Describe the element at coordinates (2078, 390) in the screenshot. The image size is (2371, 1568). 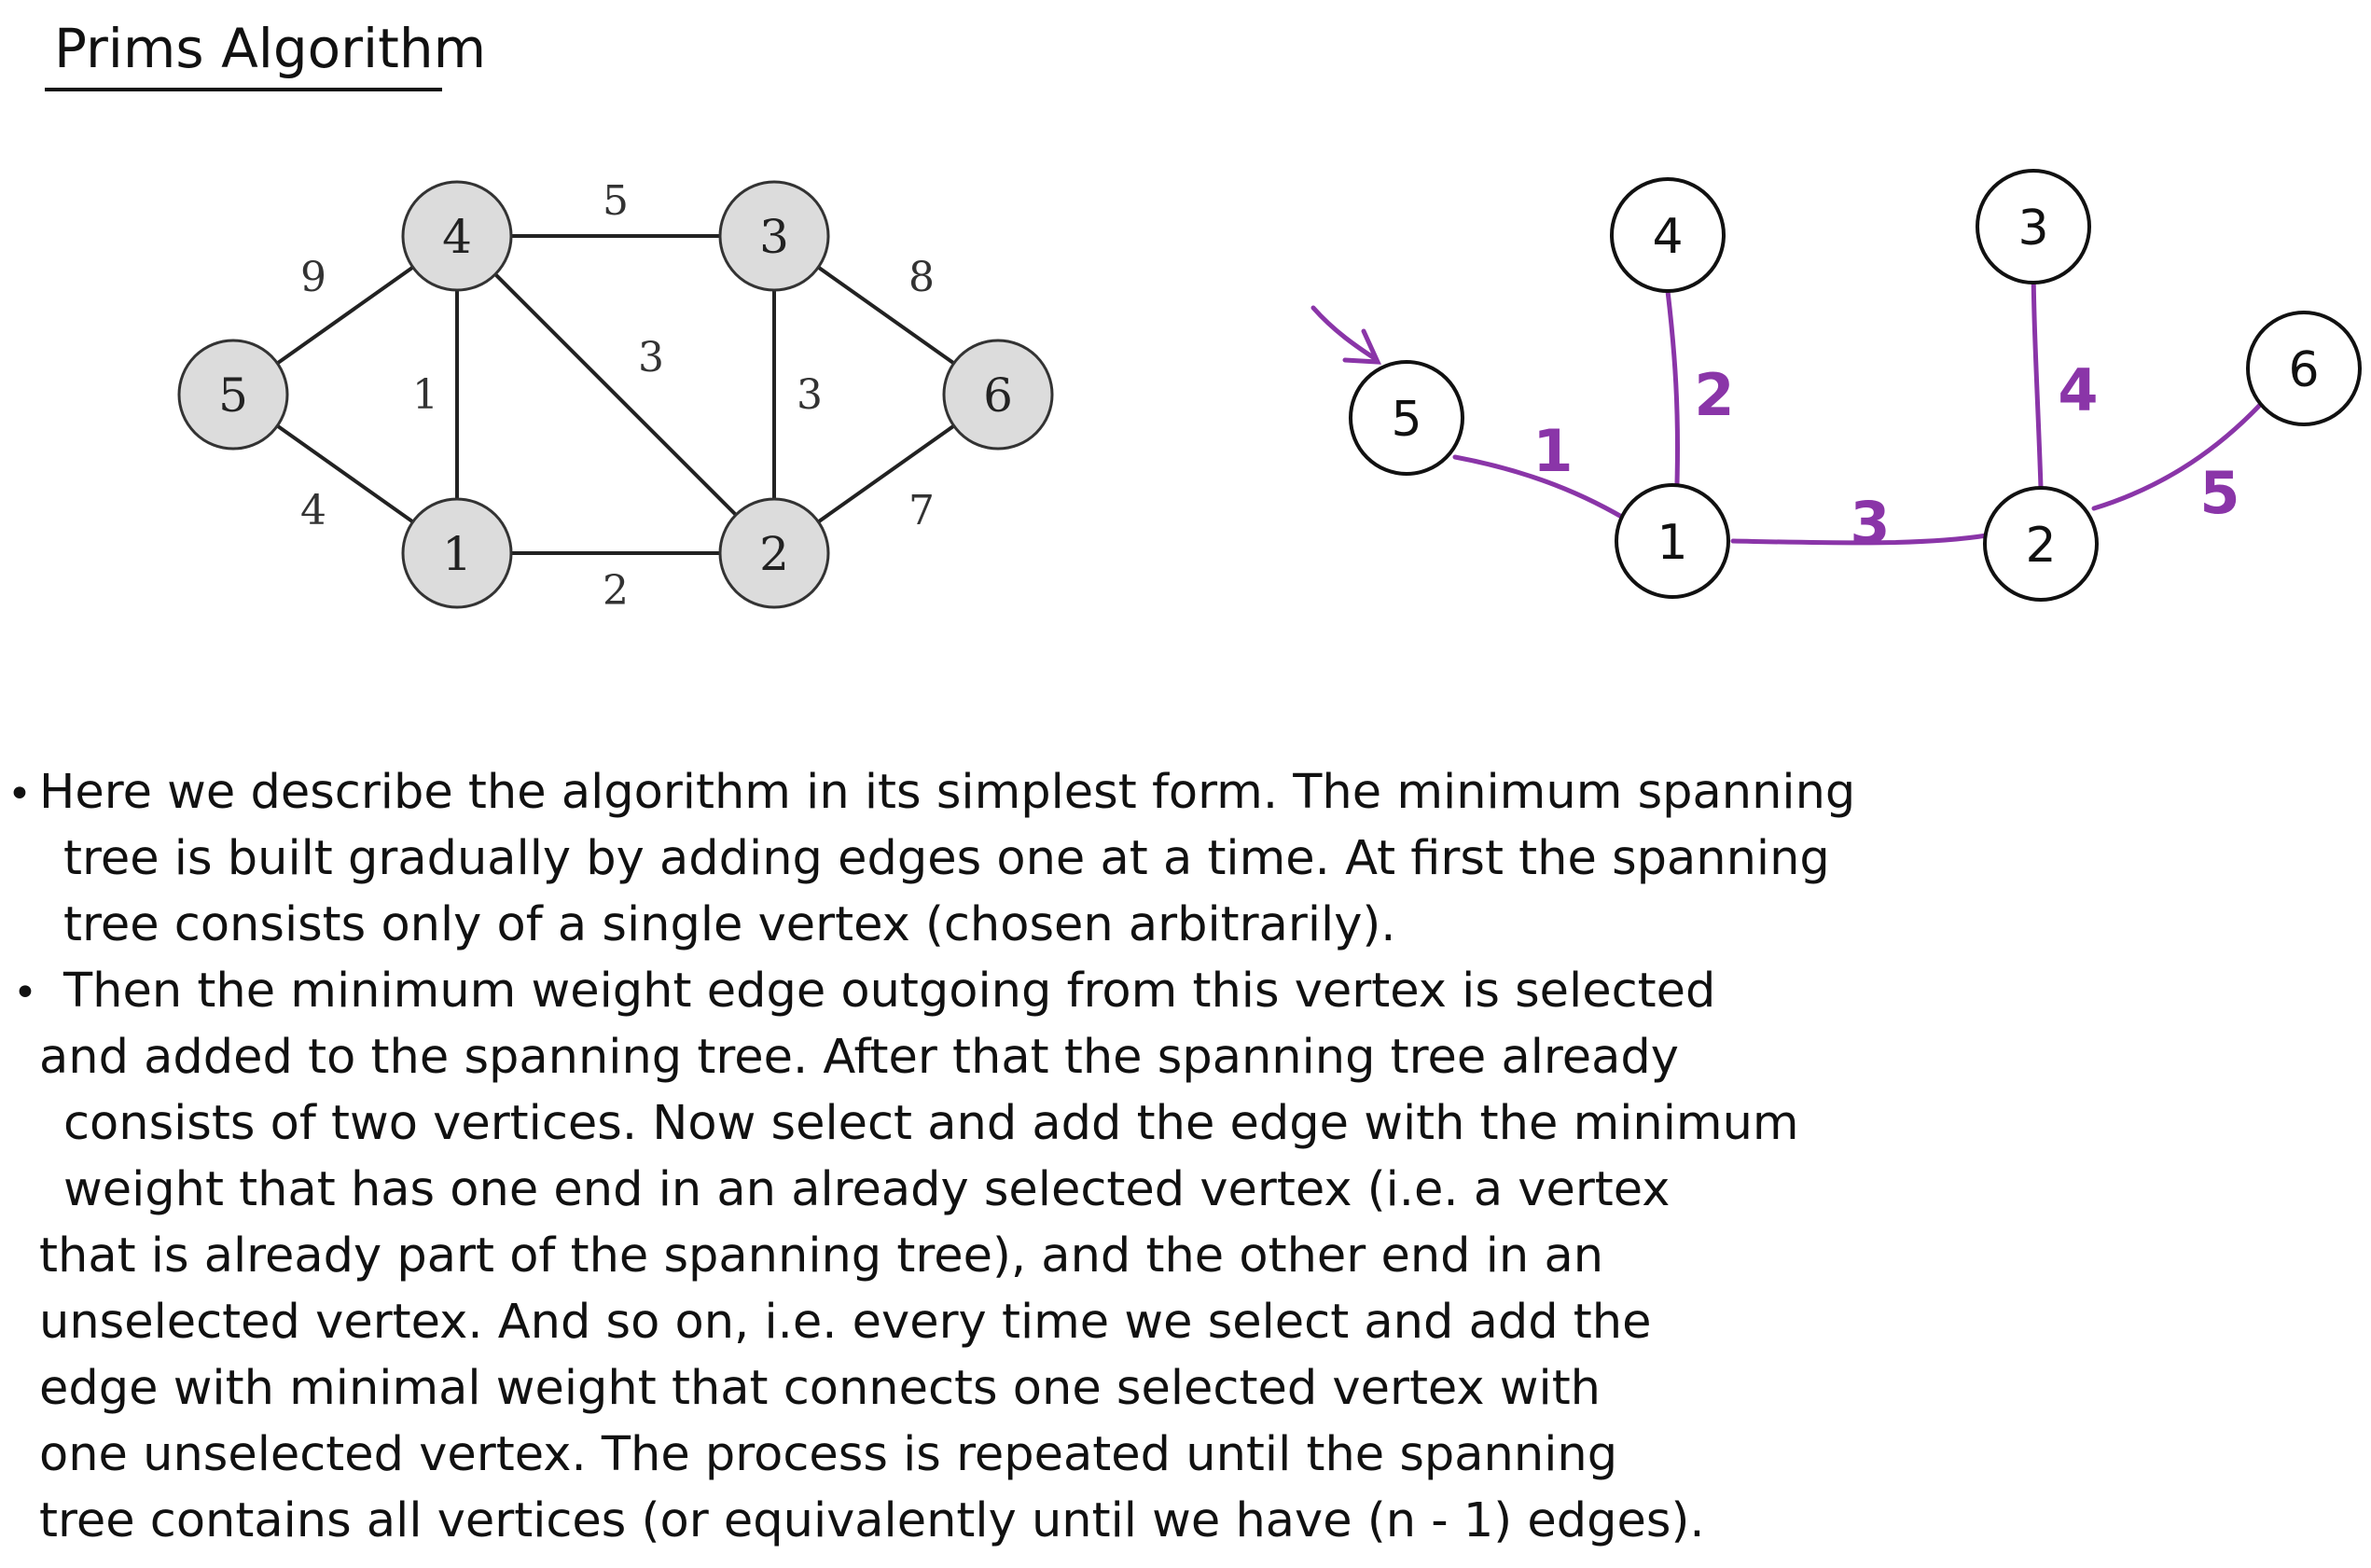
I see `mst-edge-order: 4` at that location.